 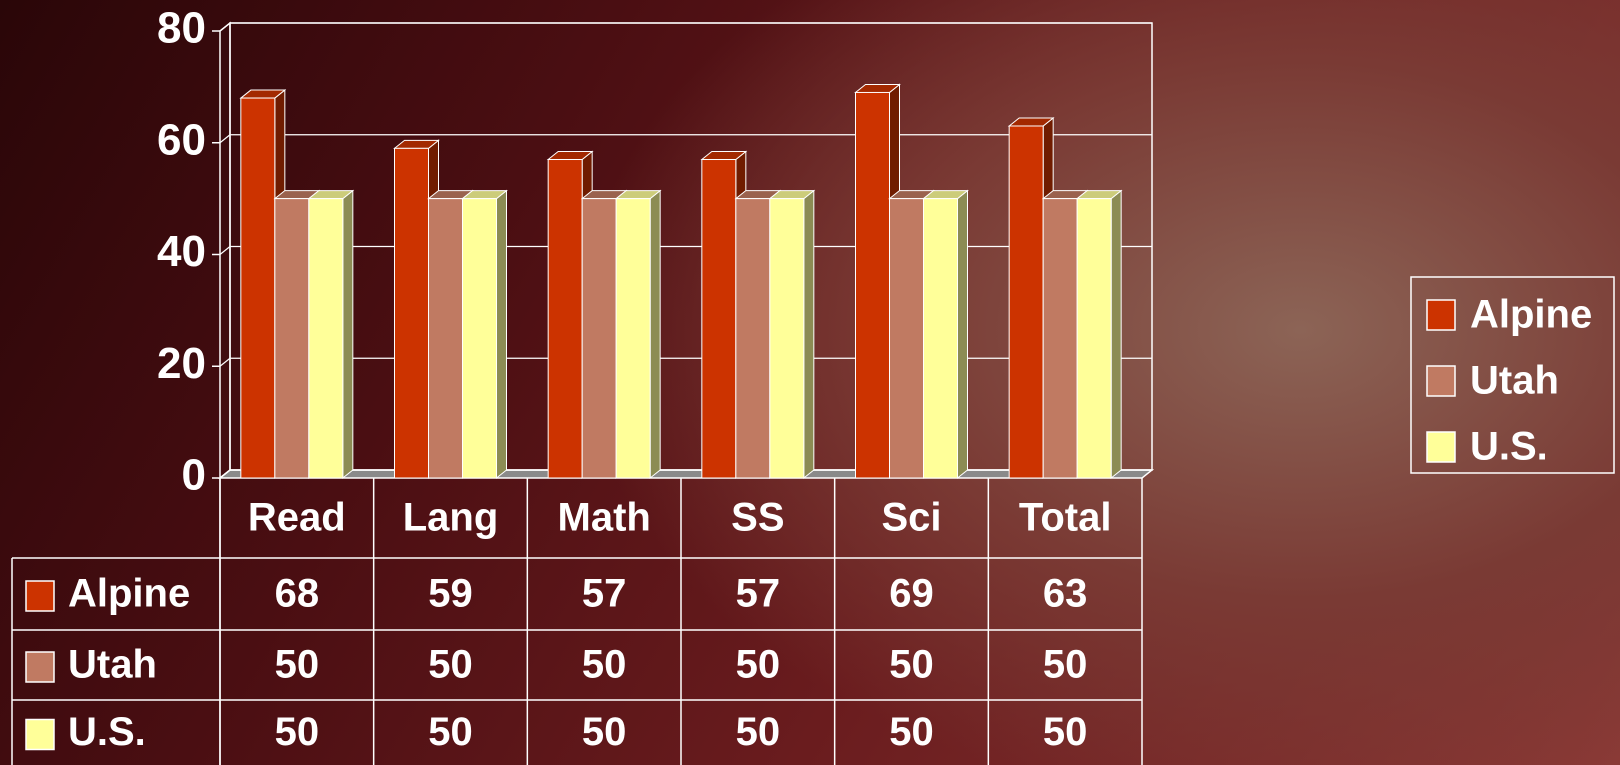 I want to click on x-tick-label: Read, so click(x=297, y=518).